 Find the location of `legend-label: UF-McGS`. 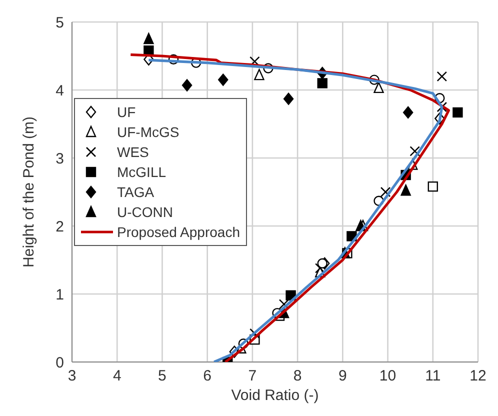

legend-label: UF-McGS is located at coordinates (148, 132).